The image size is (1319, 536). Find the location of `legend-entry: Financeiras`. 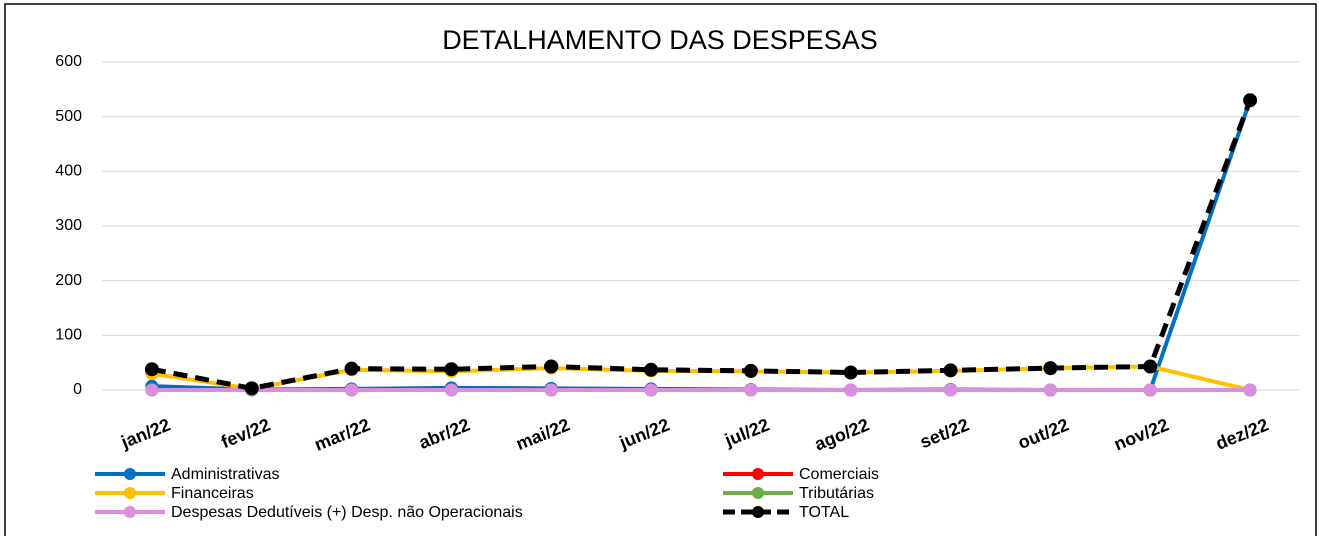

legend-entry: Financeiras is located at coordinates (174, 493).